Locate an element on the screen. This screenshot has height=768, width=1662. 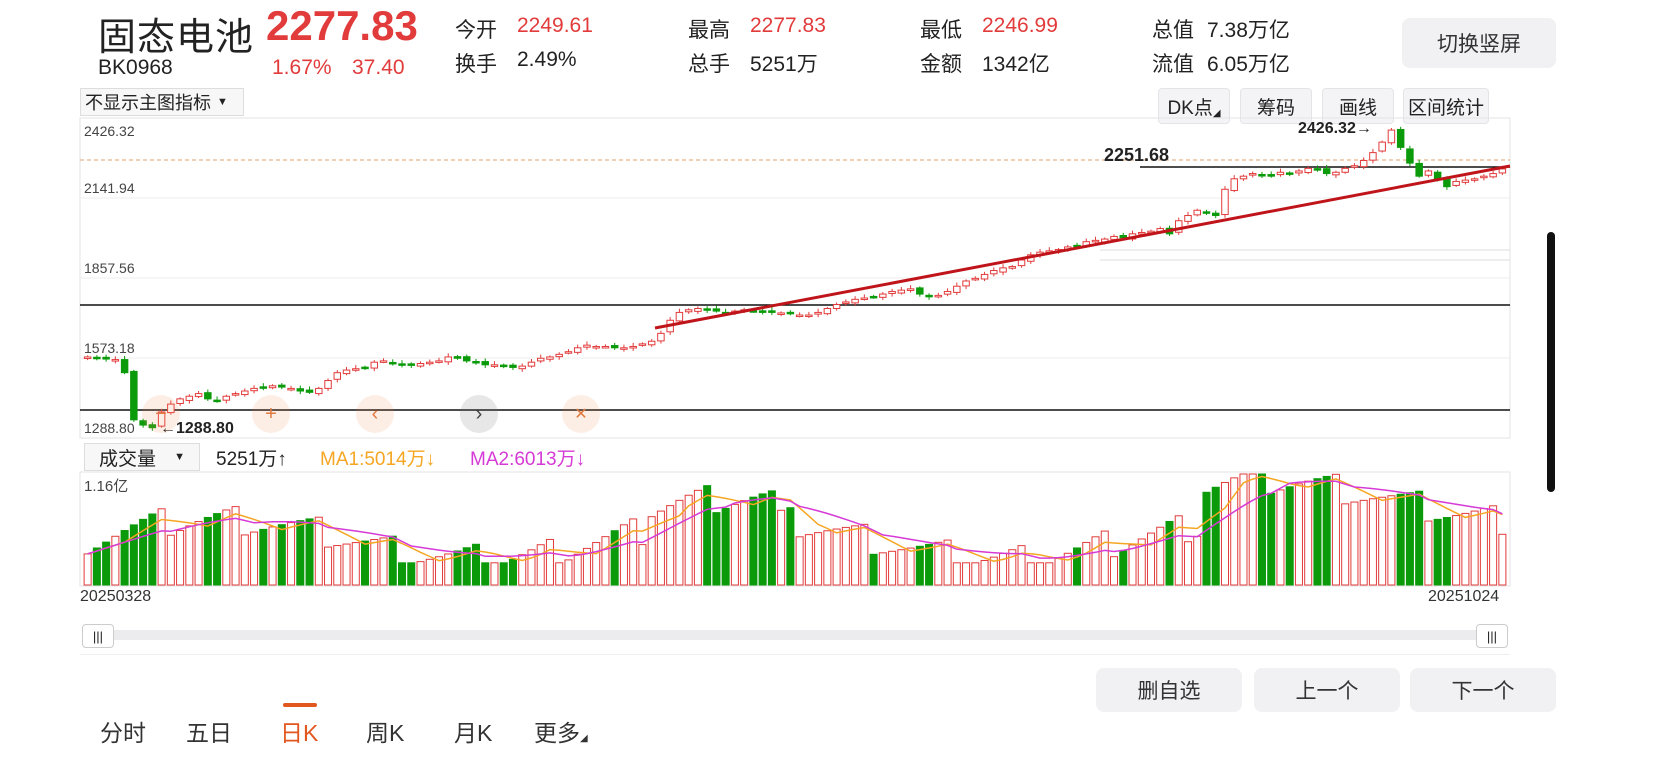
previous-button: 上一个 is located at coordinates (1327, 690).